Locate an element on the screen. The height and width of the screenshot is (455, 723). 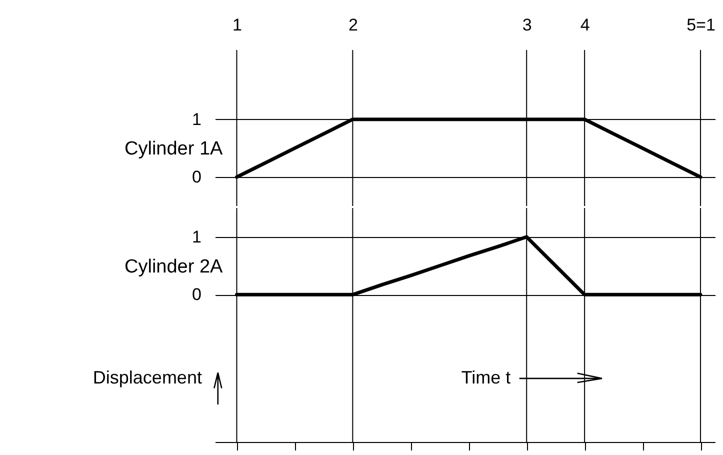
x-tick-label: 5=1 is located at coordinates (701, 25).